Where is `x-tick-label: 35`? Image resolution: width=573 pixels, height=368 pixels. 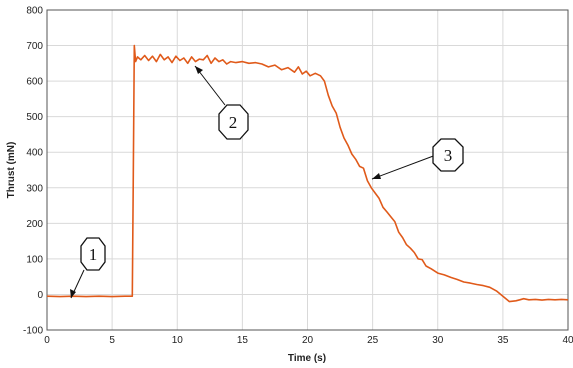
x-tick-label: 35 is located at coordinates (503, 340).